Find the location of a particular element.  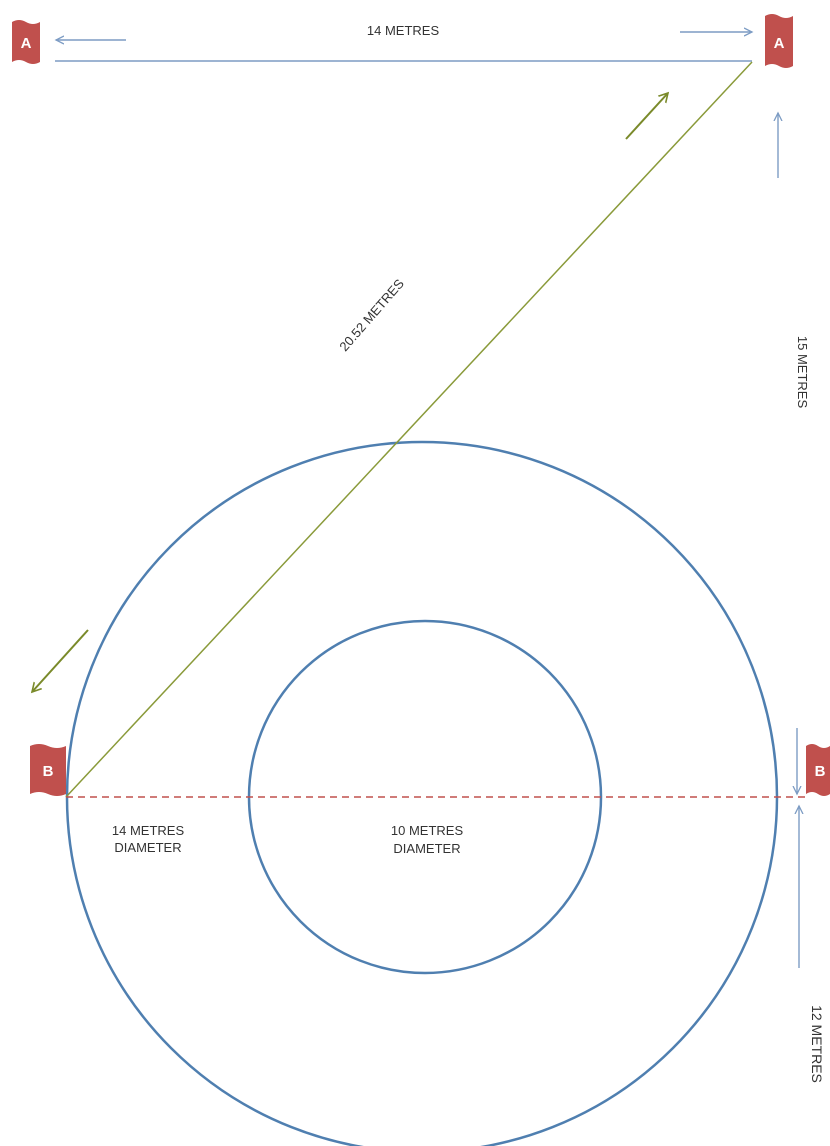

marker-b-right: B is located at coordinates (818, 770).